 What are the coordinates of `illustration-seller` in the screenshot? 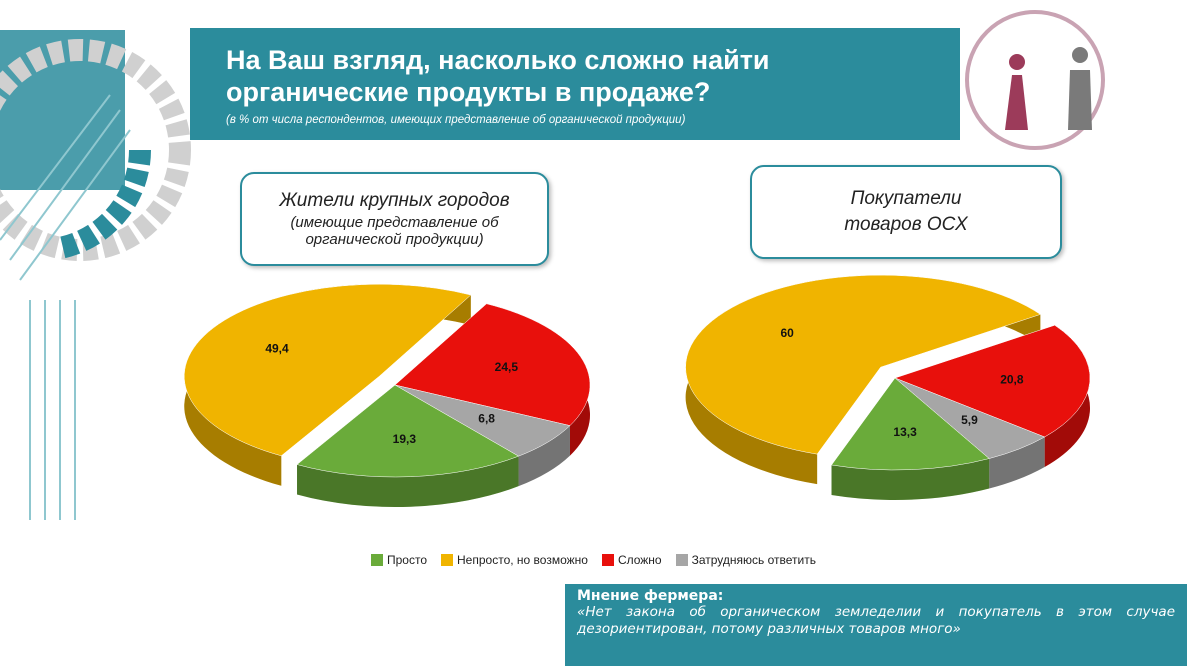 It's located at (1080, 100).